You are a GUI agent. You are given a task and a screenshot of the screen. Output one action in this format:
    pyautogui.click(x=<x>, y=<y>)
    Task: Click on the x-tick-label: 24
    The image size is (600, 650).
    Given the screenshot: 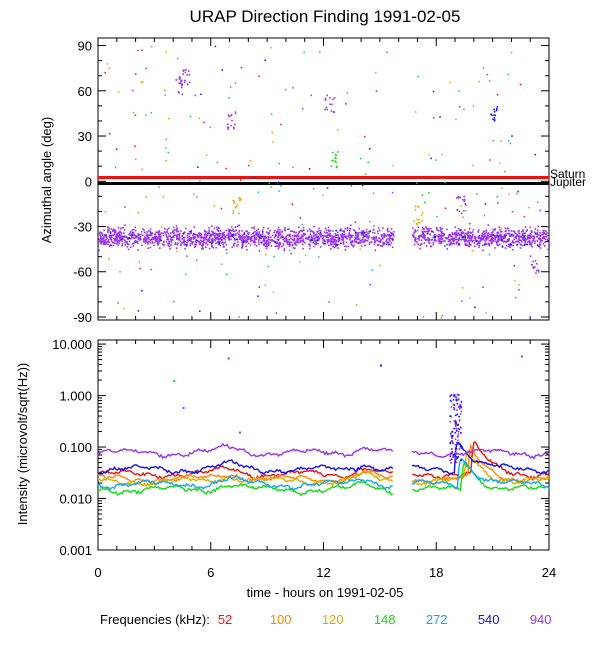 What is the action you would take?
    pyautogui.click(x=549, y=572)
    